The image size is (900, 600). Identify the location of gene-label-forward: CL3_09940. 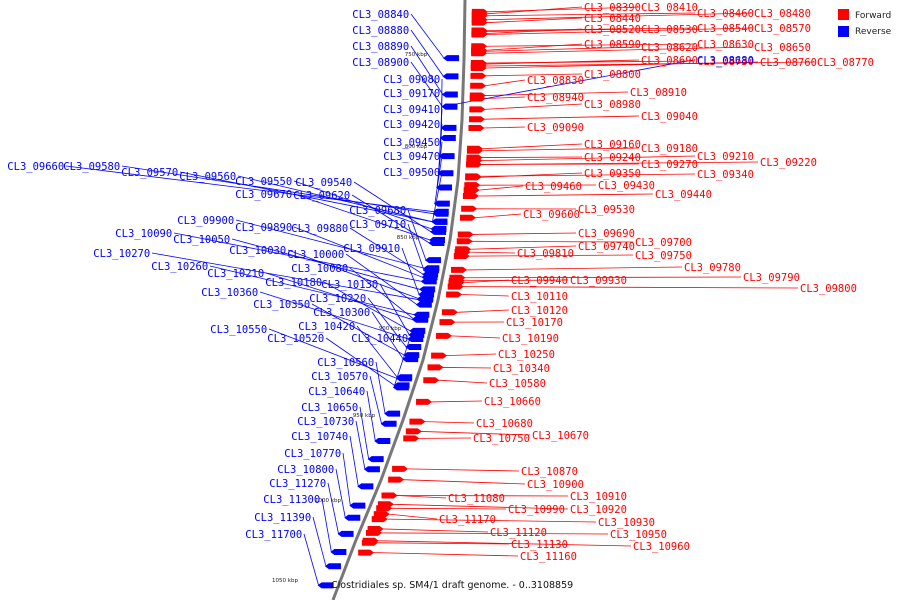
(539, 281).